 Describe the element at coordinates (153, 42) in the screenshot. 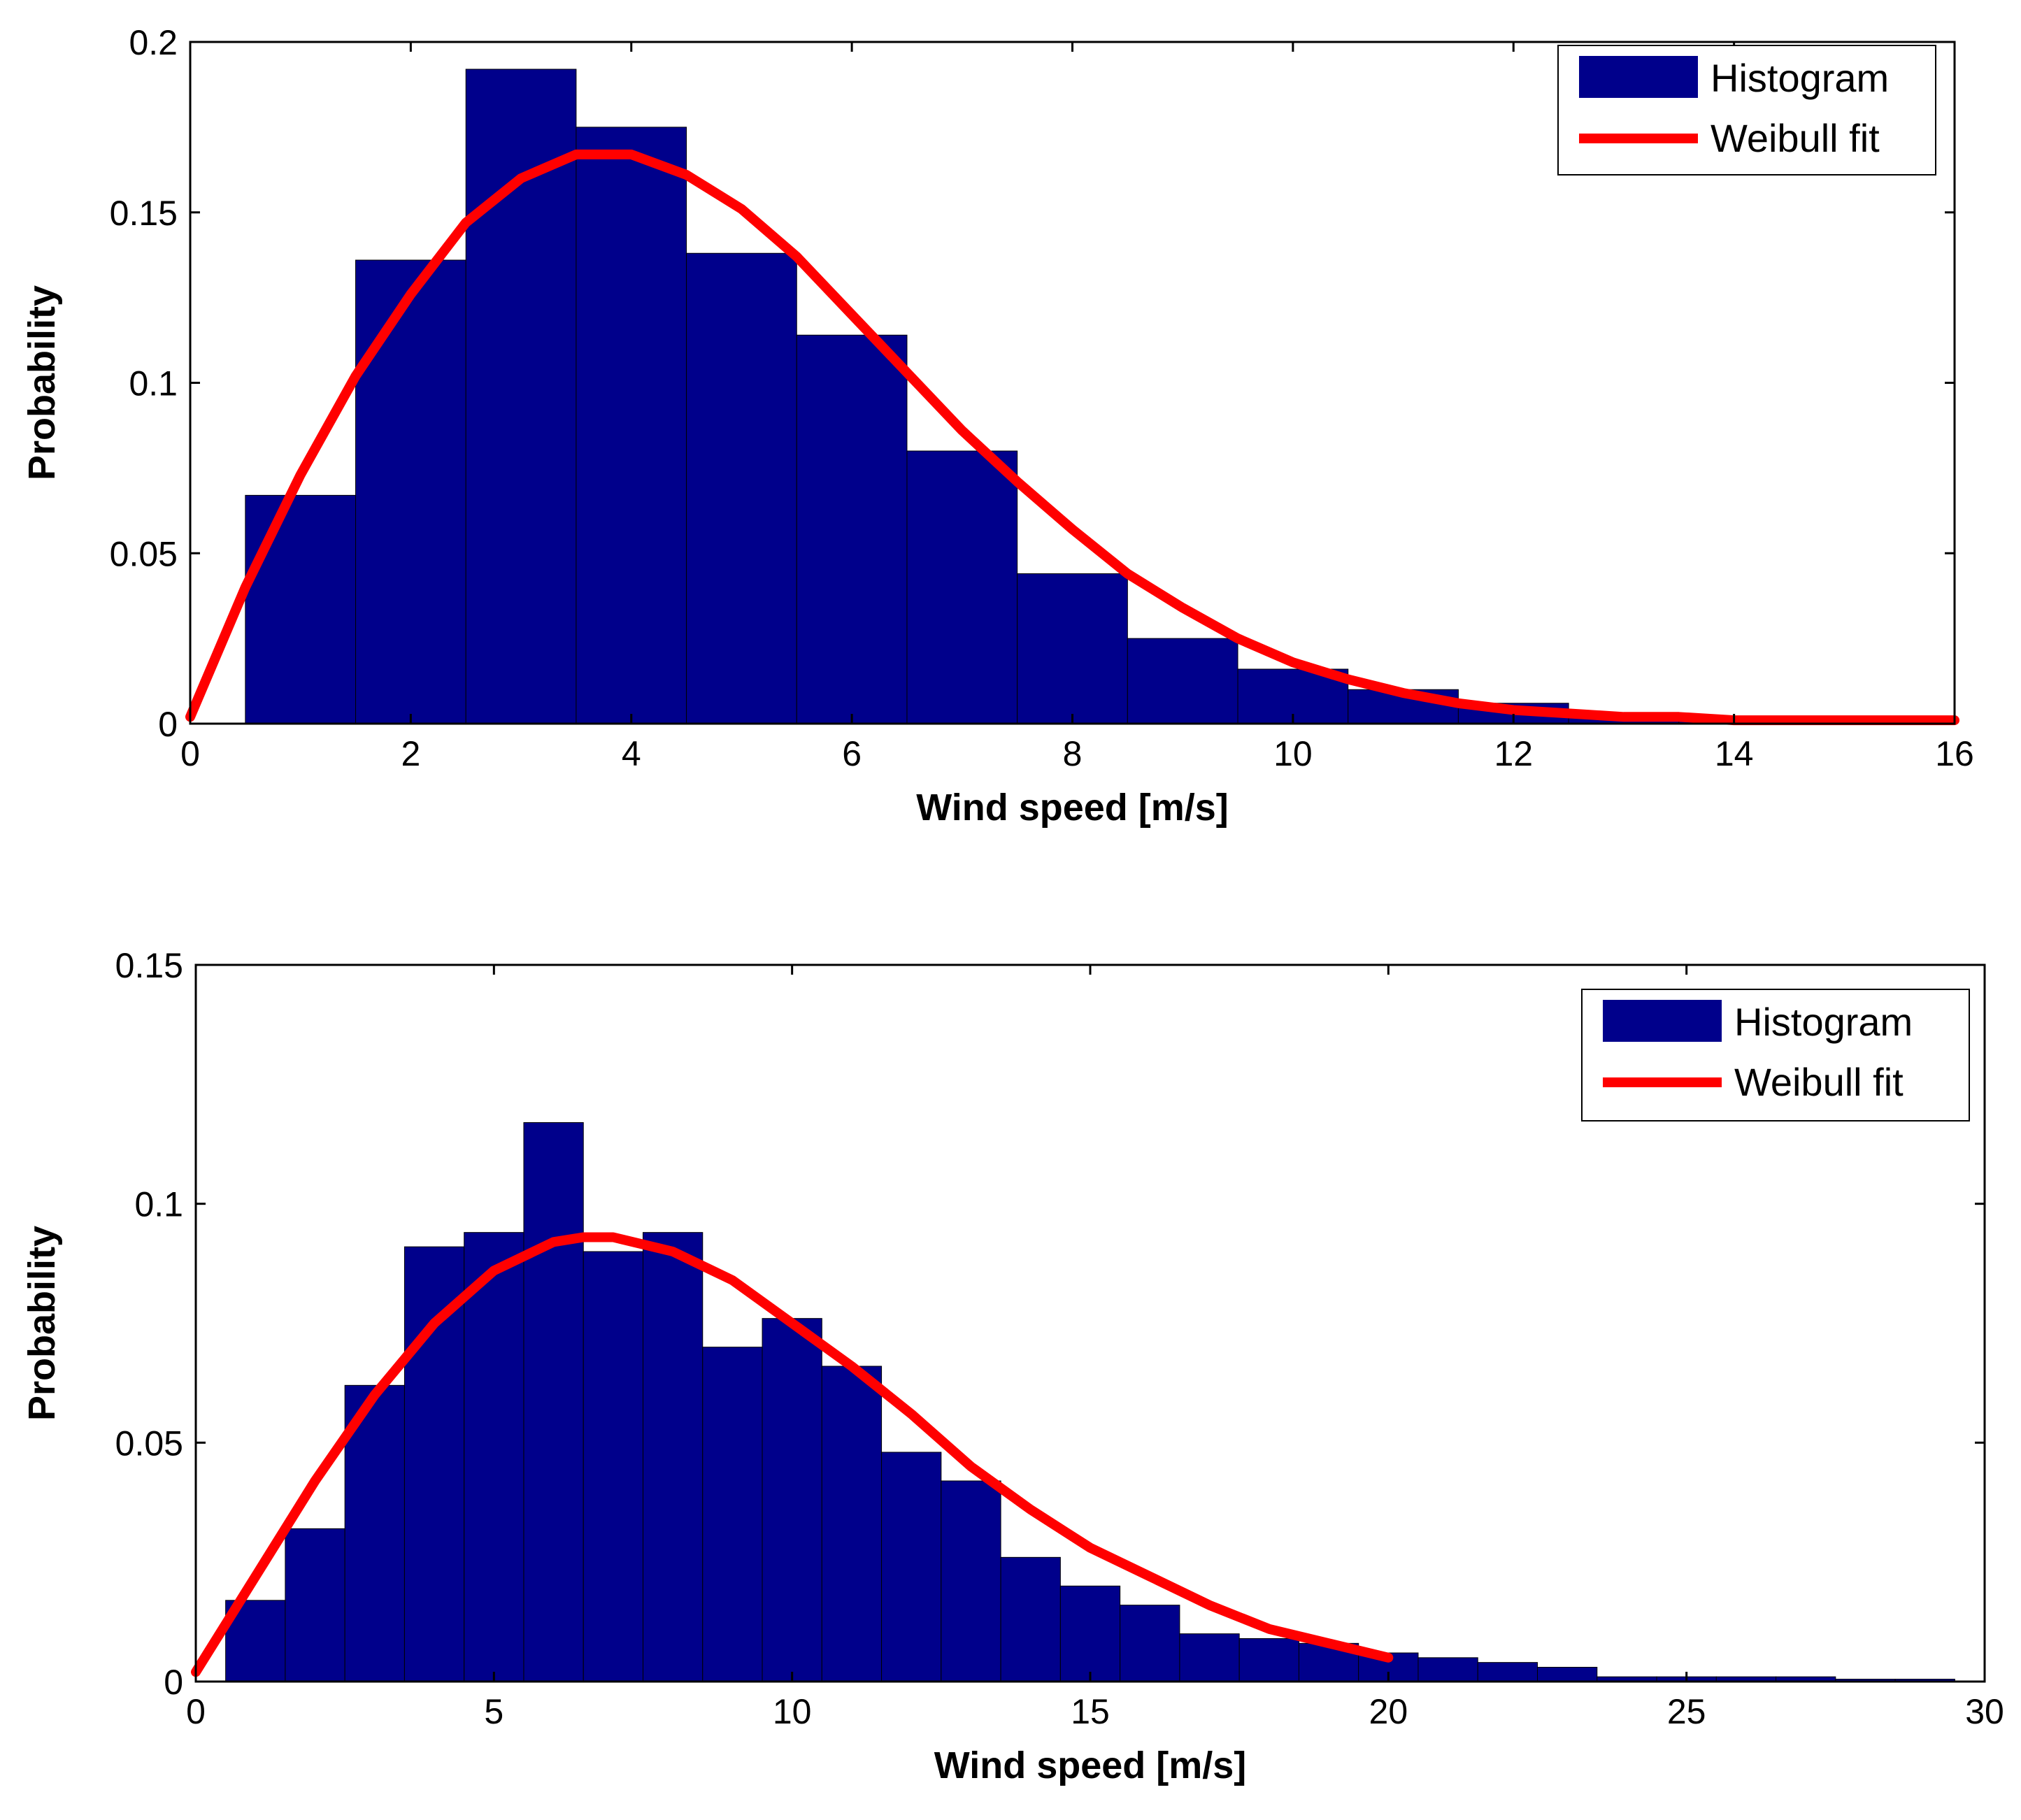

I see `y-tick-label: 0.2` at that location.